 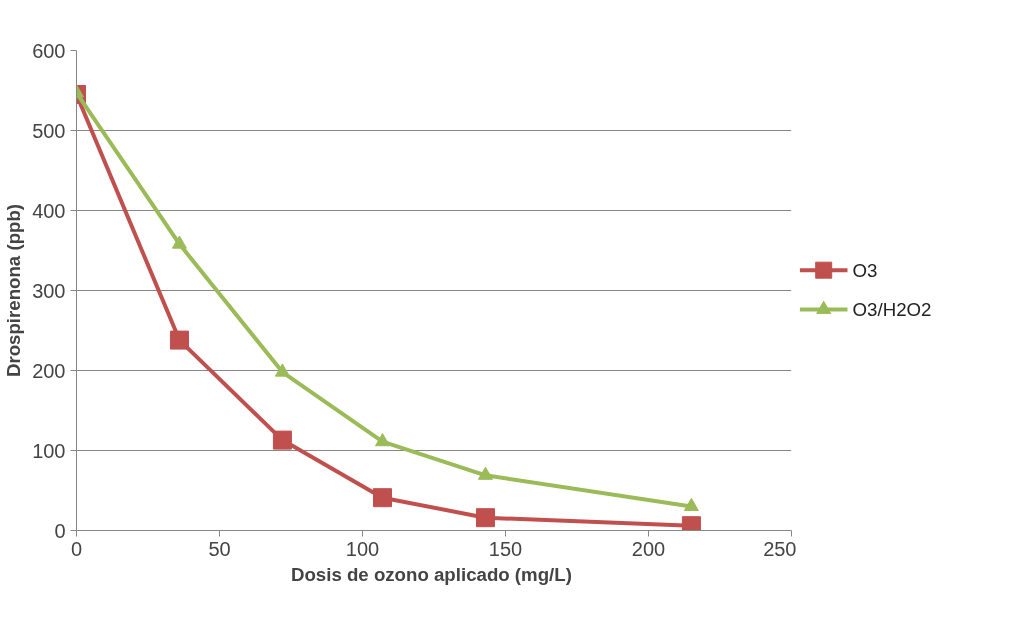 I want to click on x-tick-label: 150, so click(x=505, y=548).